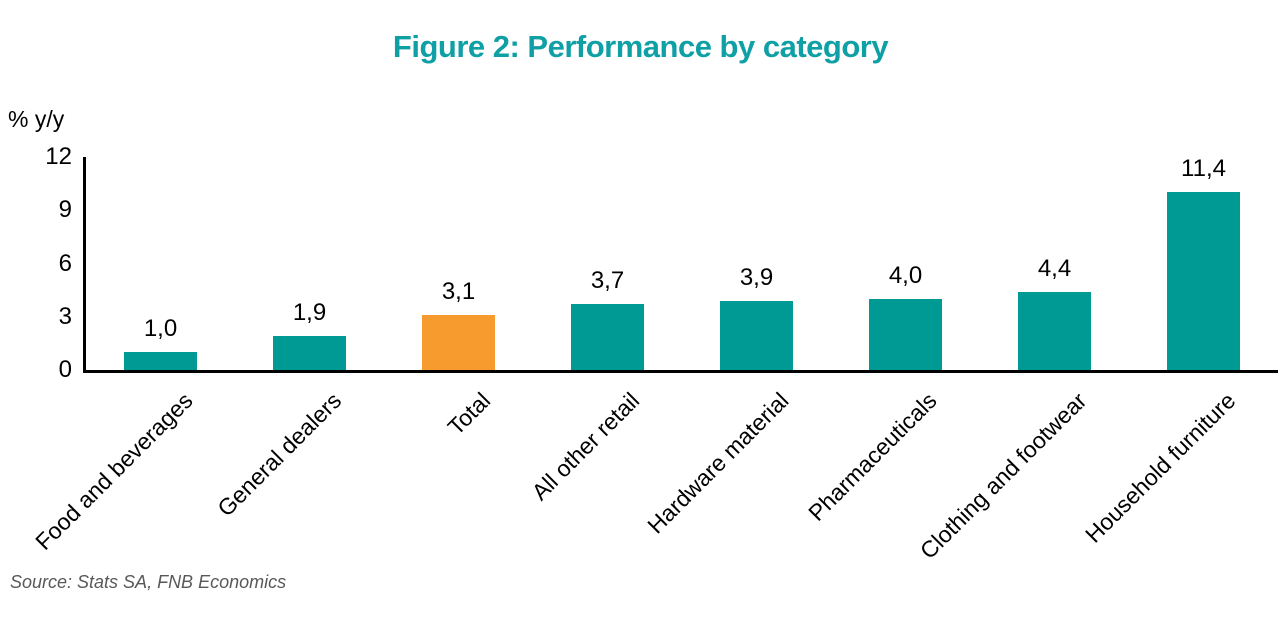 The height and width of the screenshot is (627, 1281). What do you see at coordinates (607, 281) in the screenshot?
I see `bar-value-label-all-other-retail: 3,7` at bounding box center [607, 281].